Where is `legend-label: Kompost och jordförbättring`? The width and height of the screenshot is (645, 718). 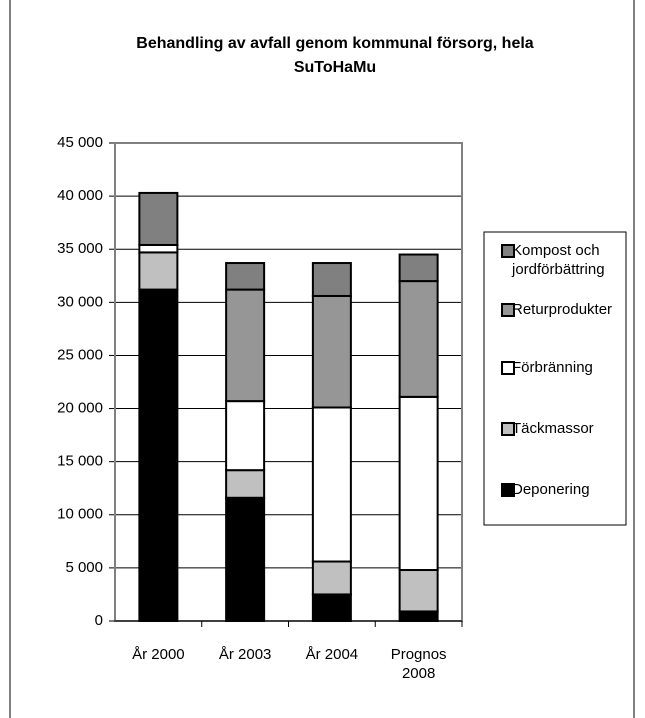
legend-label: Kompost och jordförbättring is located at coordinates (558, 260).